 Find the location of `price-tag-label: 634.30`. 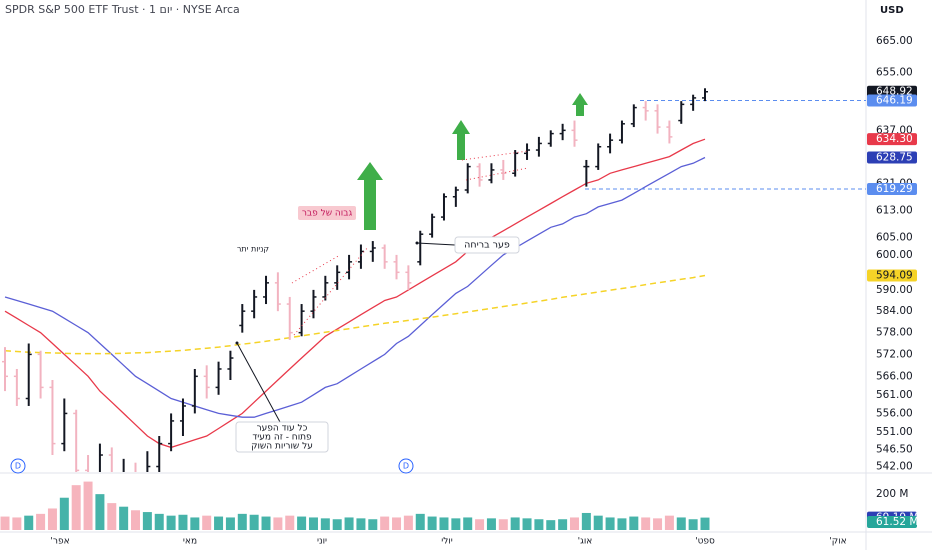

price-tag-label: 634.30 is located at coordinates (894, 139).